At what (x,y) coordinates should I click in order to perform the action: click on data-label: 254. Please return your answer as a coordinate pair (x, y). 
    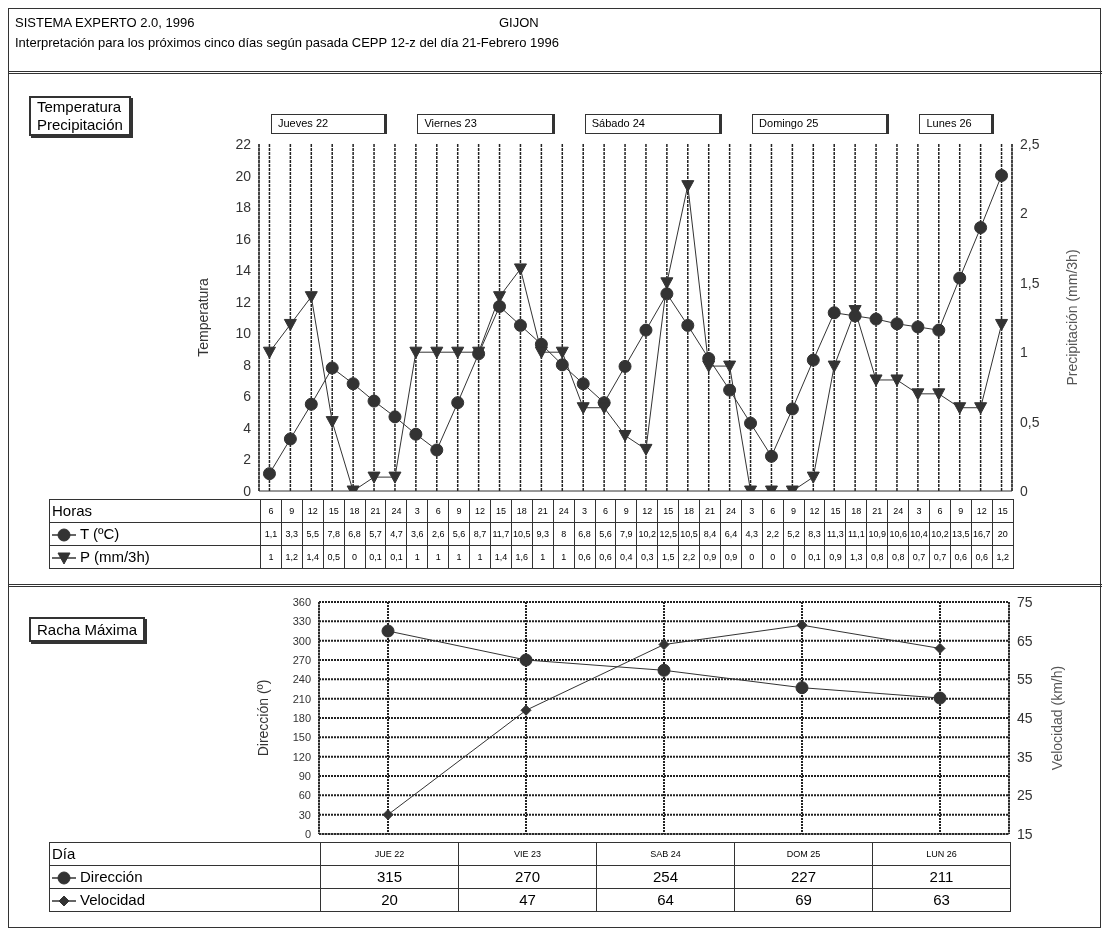
    Looking at the image, I should click on (665, 877).